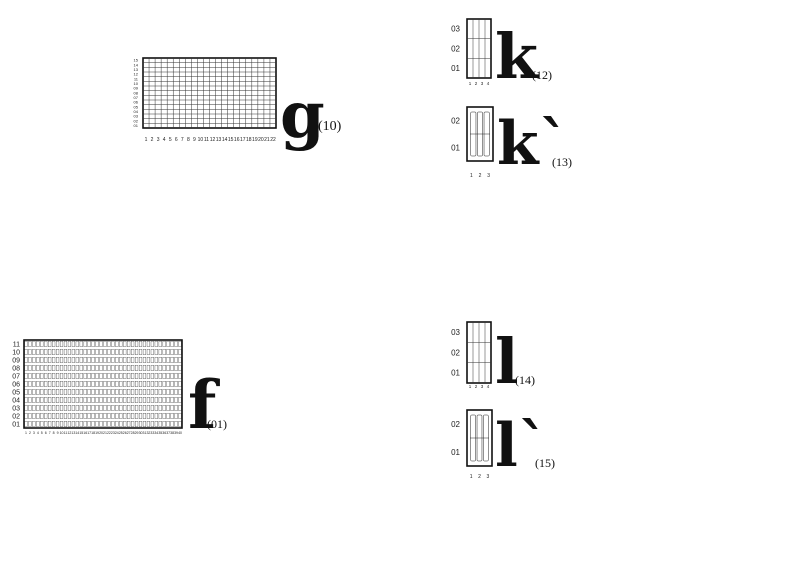 The height and width of the screenshot is (566, 800). I want to click on row-label: 03, so click(455, 29).